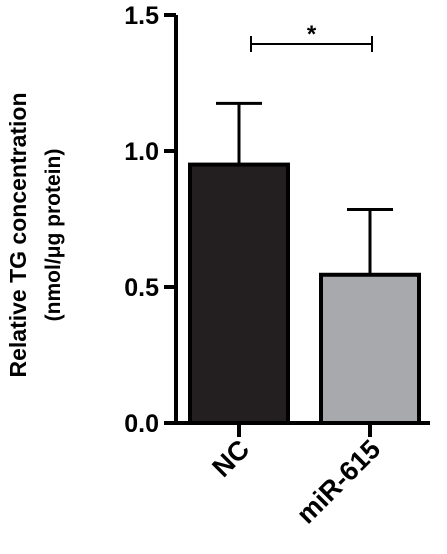 The width and height of the screenshot is (447, 554). Describe the element at coordinates (312, 34) in the screenshot. I see `significance-marker: *` at that location.